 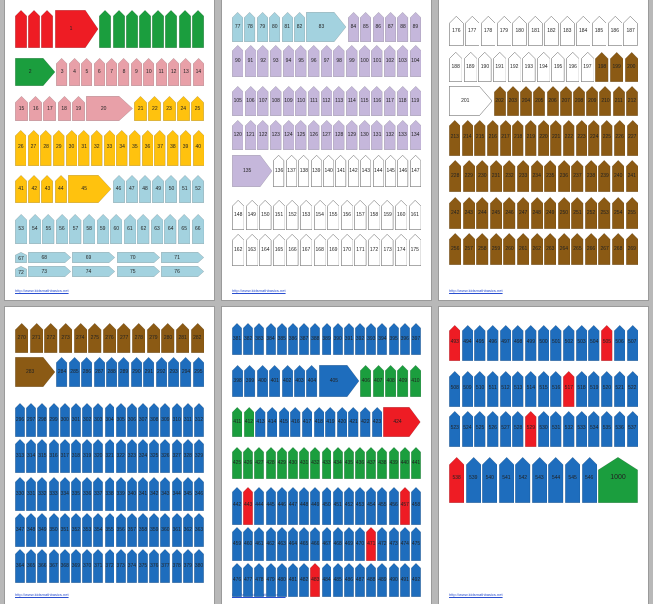 I want to click on house-piece: 95, so click(x=301, y=61).